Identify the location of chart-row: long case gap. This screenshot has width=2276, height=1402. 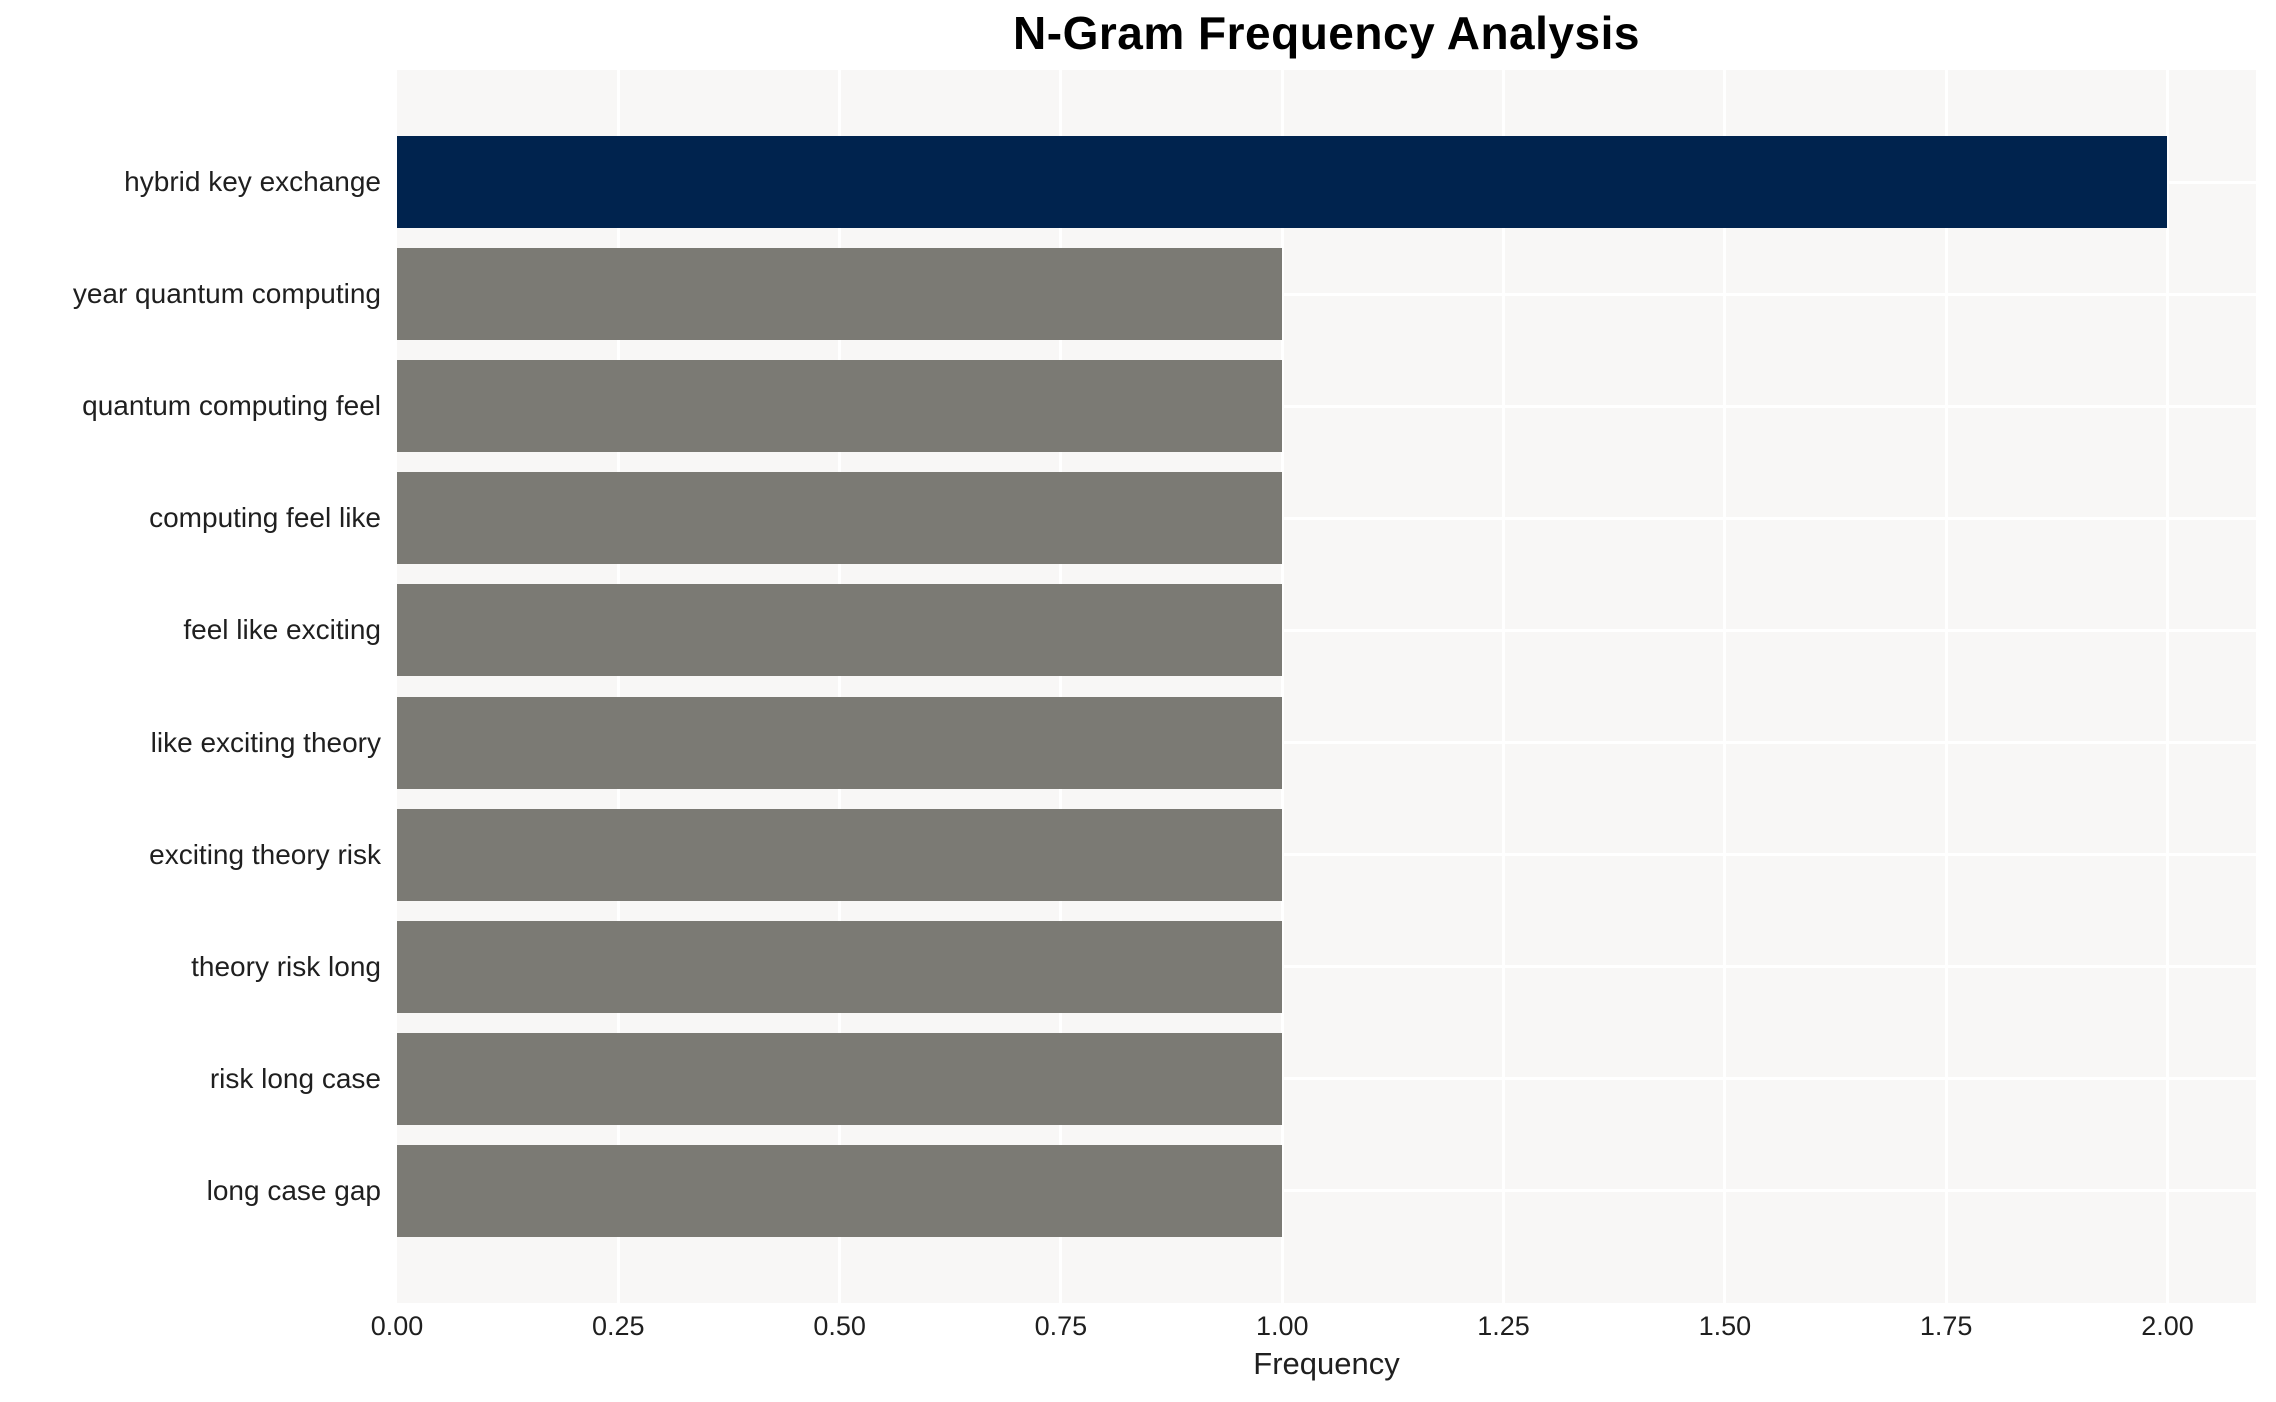
(1128, 1191).